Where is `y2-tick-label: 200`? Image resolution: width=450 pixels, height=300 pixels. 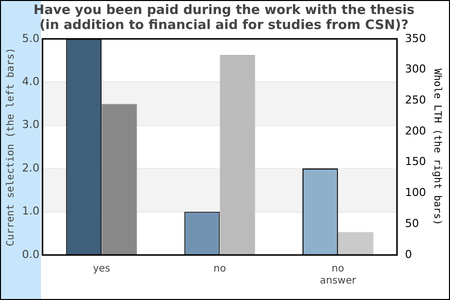 y2-tick-label: 200 is located at coordinates (415, 131).